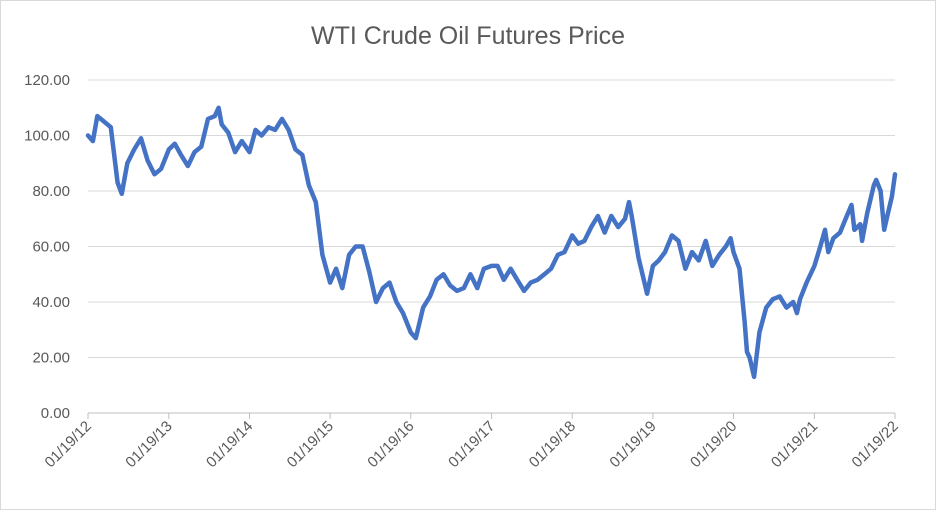  What do you see at coordinates (310, 444) in the screenshot?
I see `x-tick-label: 01/19/15` at bounding box center [310, 444].